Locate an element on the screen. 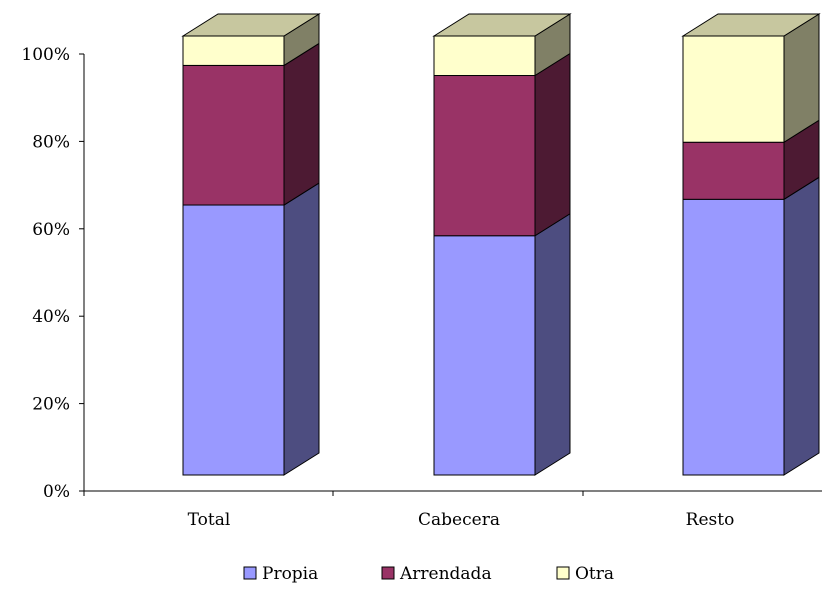 This screenshot has width=822, height=594. bar-segment-otra-cabecera is located at coordinates (502, 45).